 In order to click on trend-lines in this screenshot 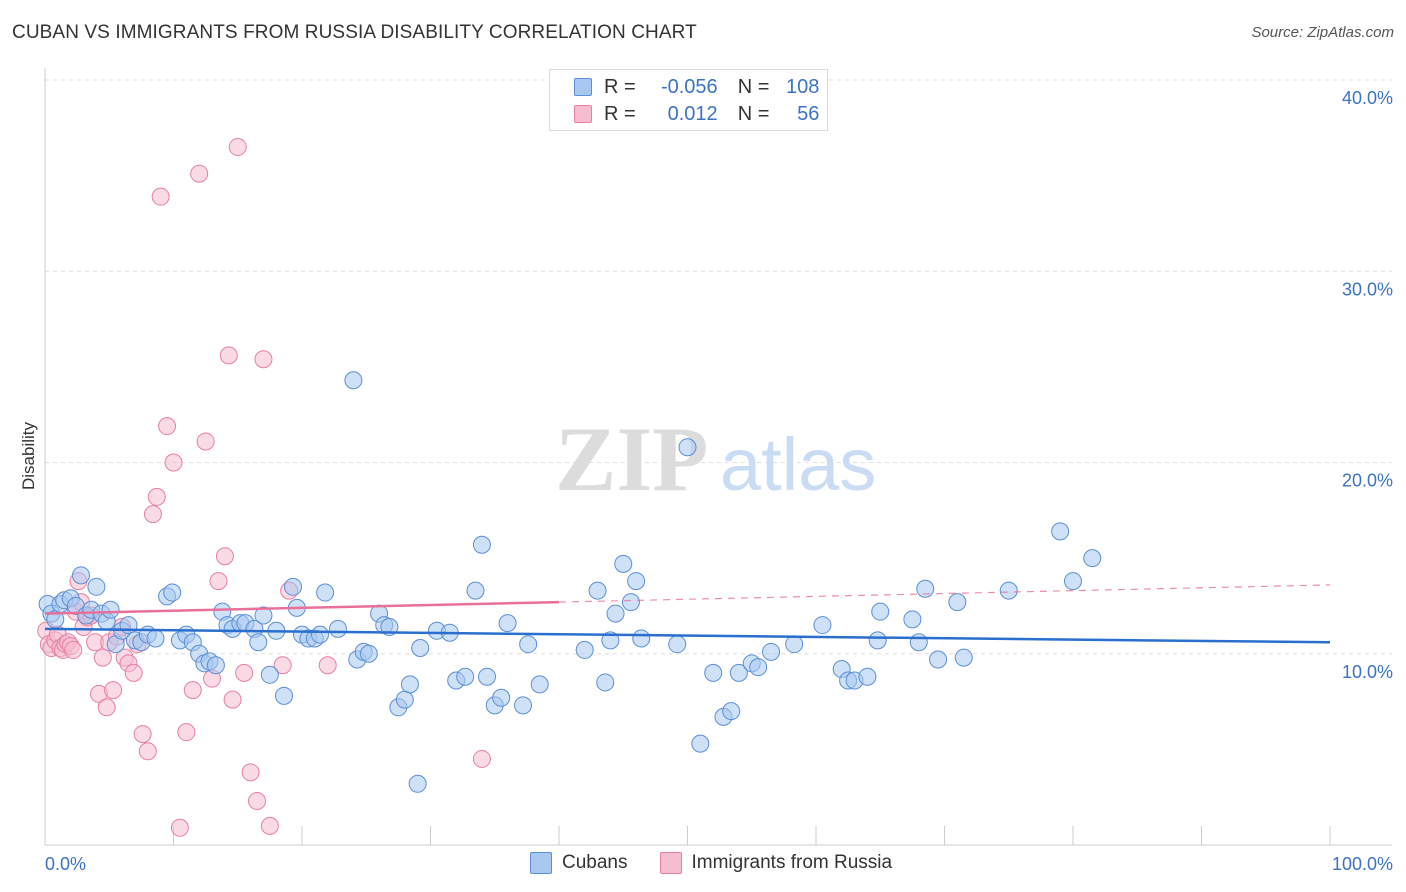, I will do `click(687, 614)`.